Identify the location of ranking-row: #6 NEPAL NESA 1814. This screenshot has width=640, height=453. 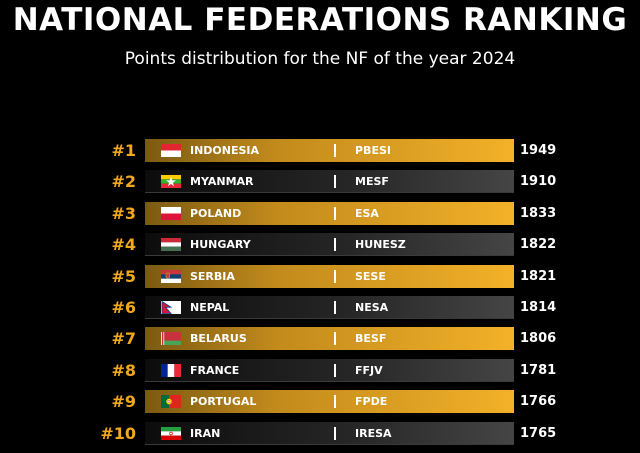
(320, 307).